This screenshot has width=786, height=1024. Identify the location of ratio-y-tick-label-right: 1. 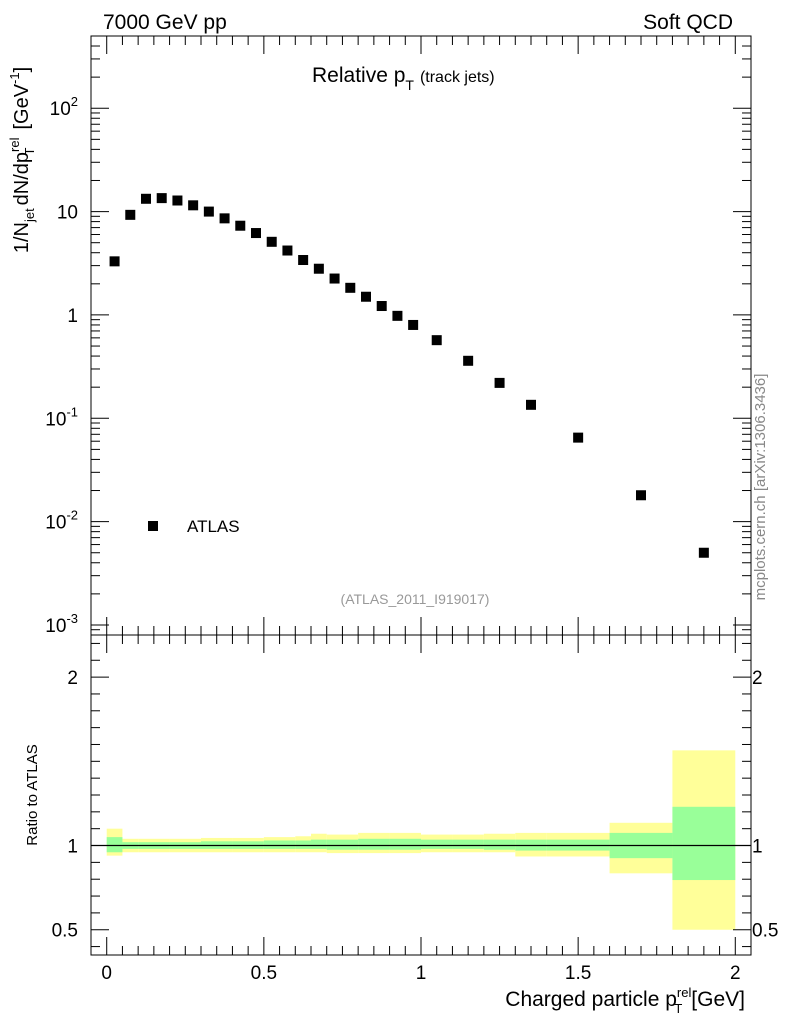
(757, 847).